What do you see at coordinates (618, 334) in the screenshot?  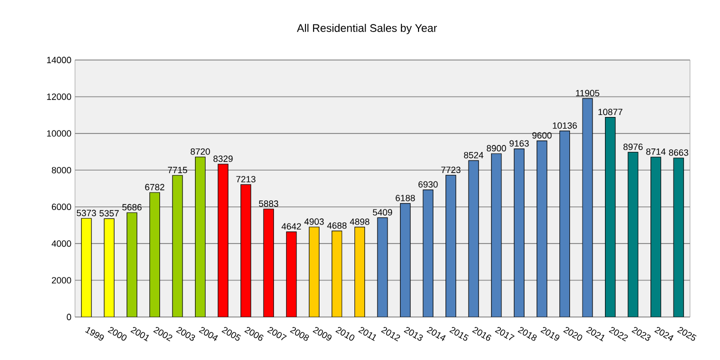 I see `x-tick-label: 2022` at bounding box center [618, 334].